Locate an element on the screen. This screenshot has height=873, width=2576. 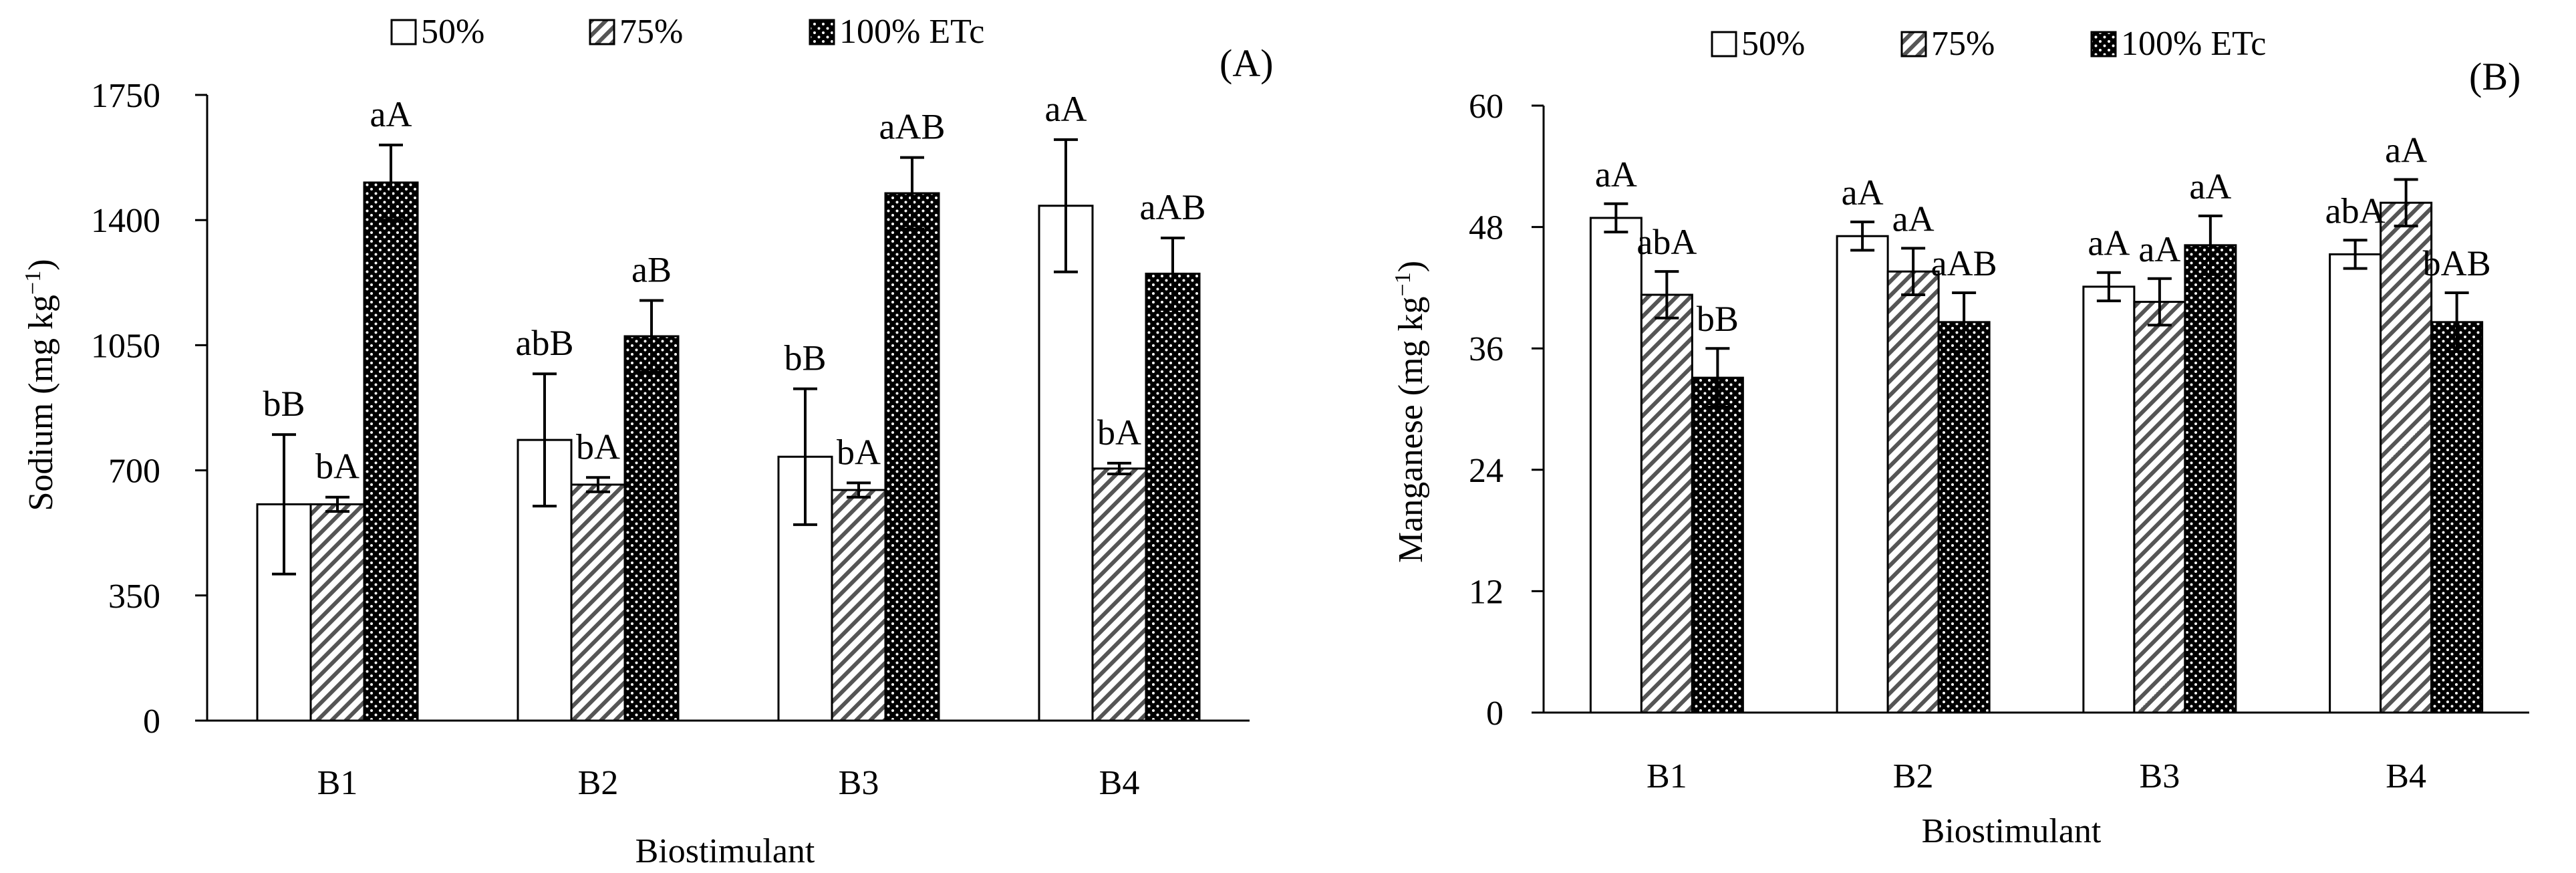
error-bars is located at coordinates (2036, 293).